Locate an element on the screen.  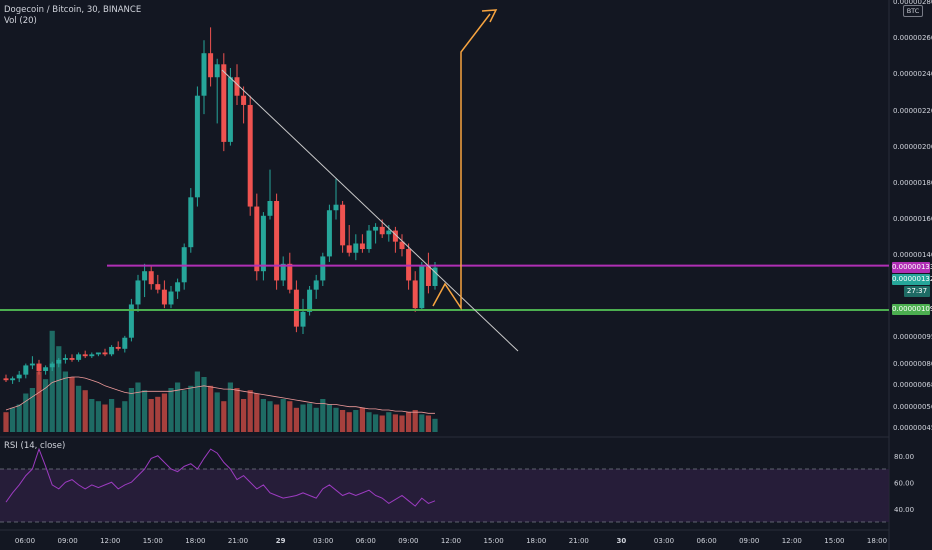
projection-arrowhead is located at coordinates (489, 16).